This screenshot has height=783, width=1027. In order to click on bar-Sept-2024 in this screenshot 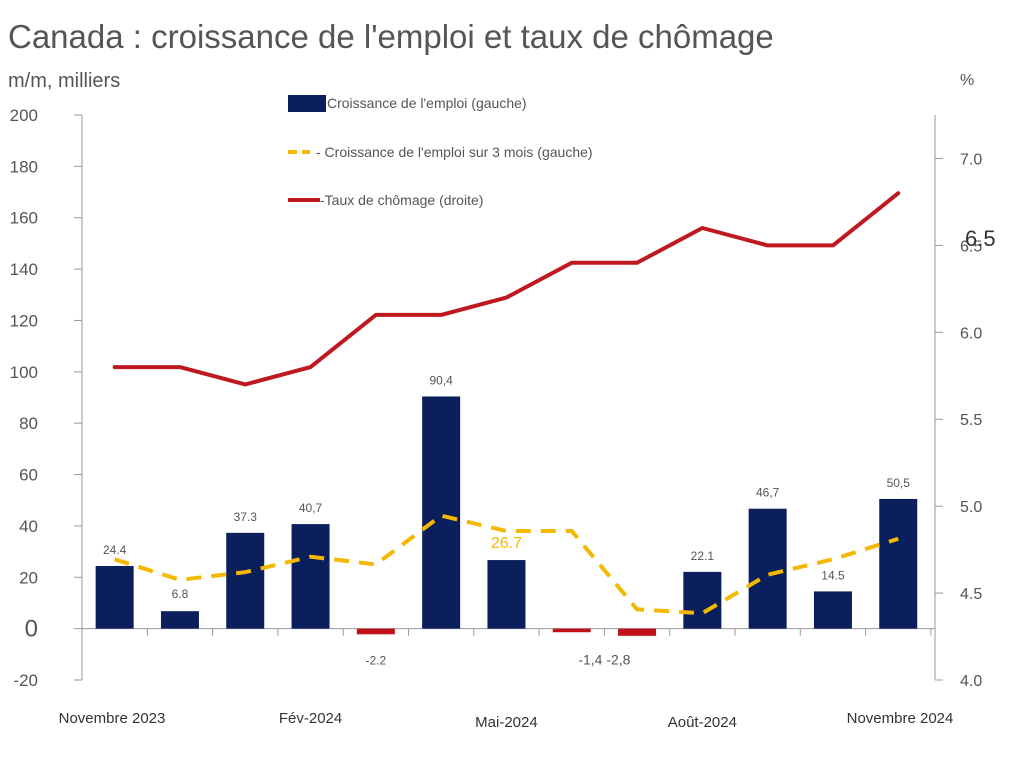, I will do `click(767, 568)`.